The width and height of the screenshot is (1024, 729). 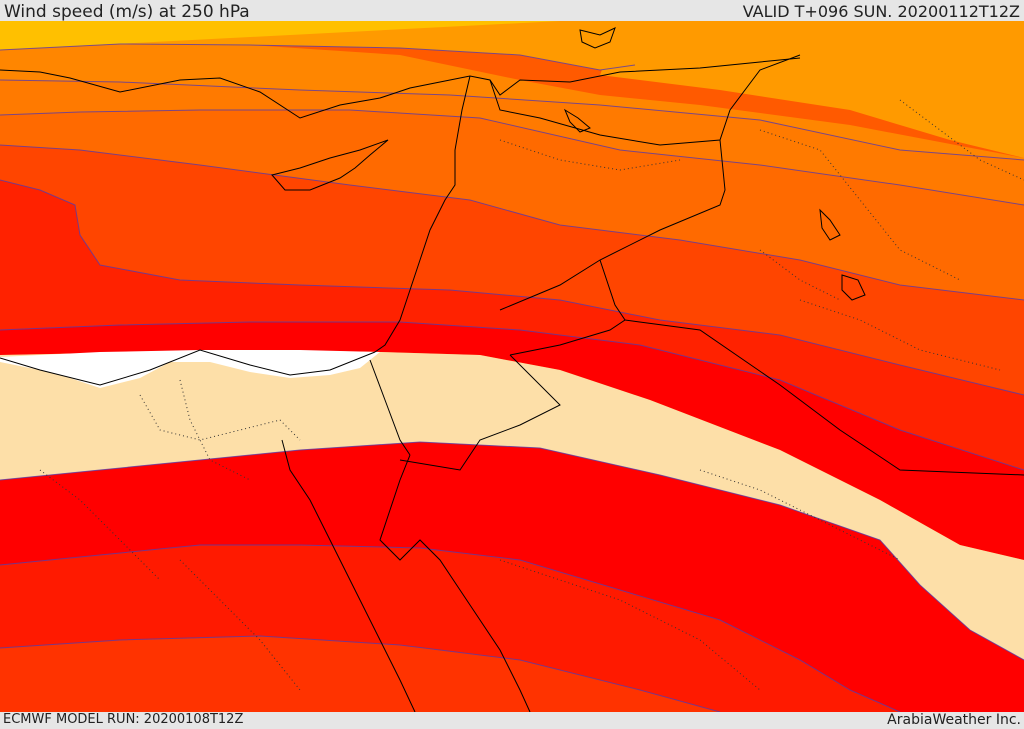 What do you see at coordinates (123, 719) in the screenshot?
I see `model-run: ECMWF MODEL RUN: 20200108T12Z` at bounding box center [123, 719].